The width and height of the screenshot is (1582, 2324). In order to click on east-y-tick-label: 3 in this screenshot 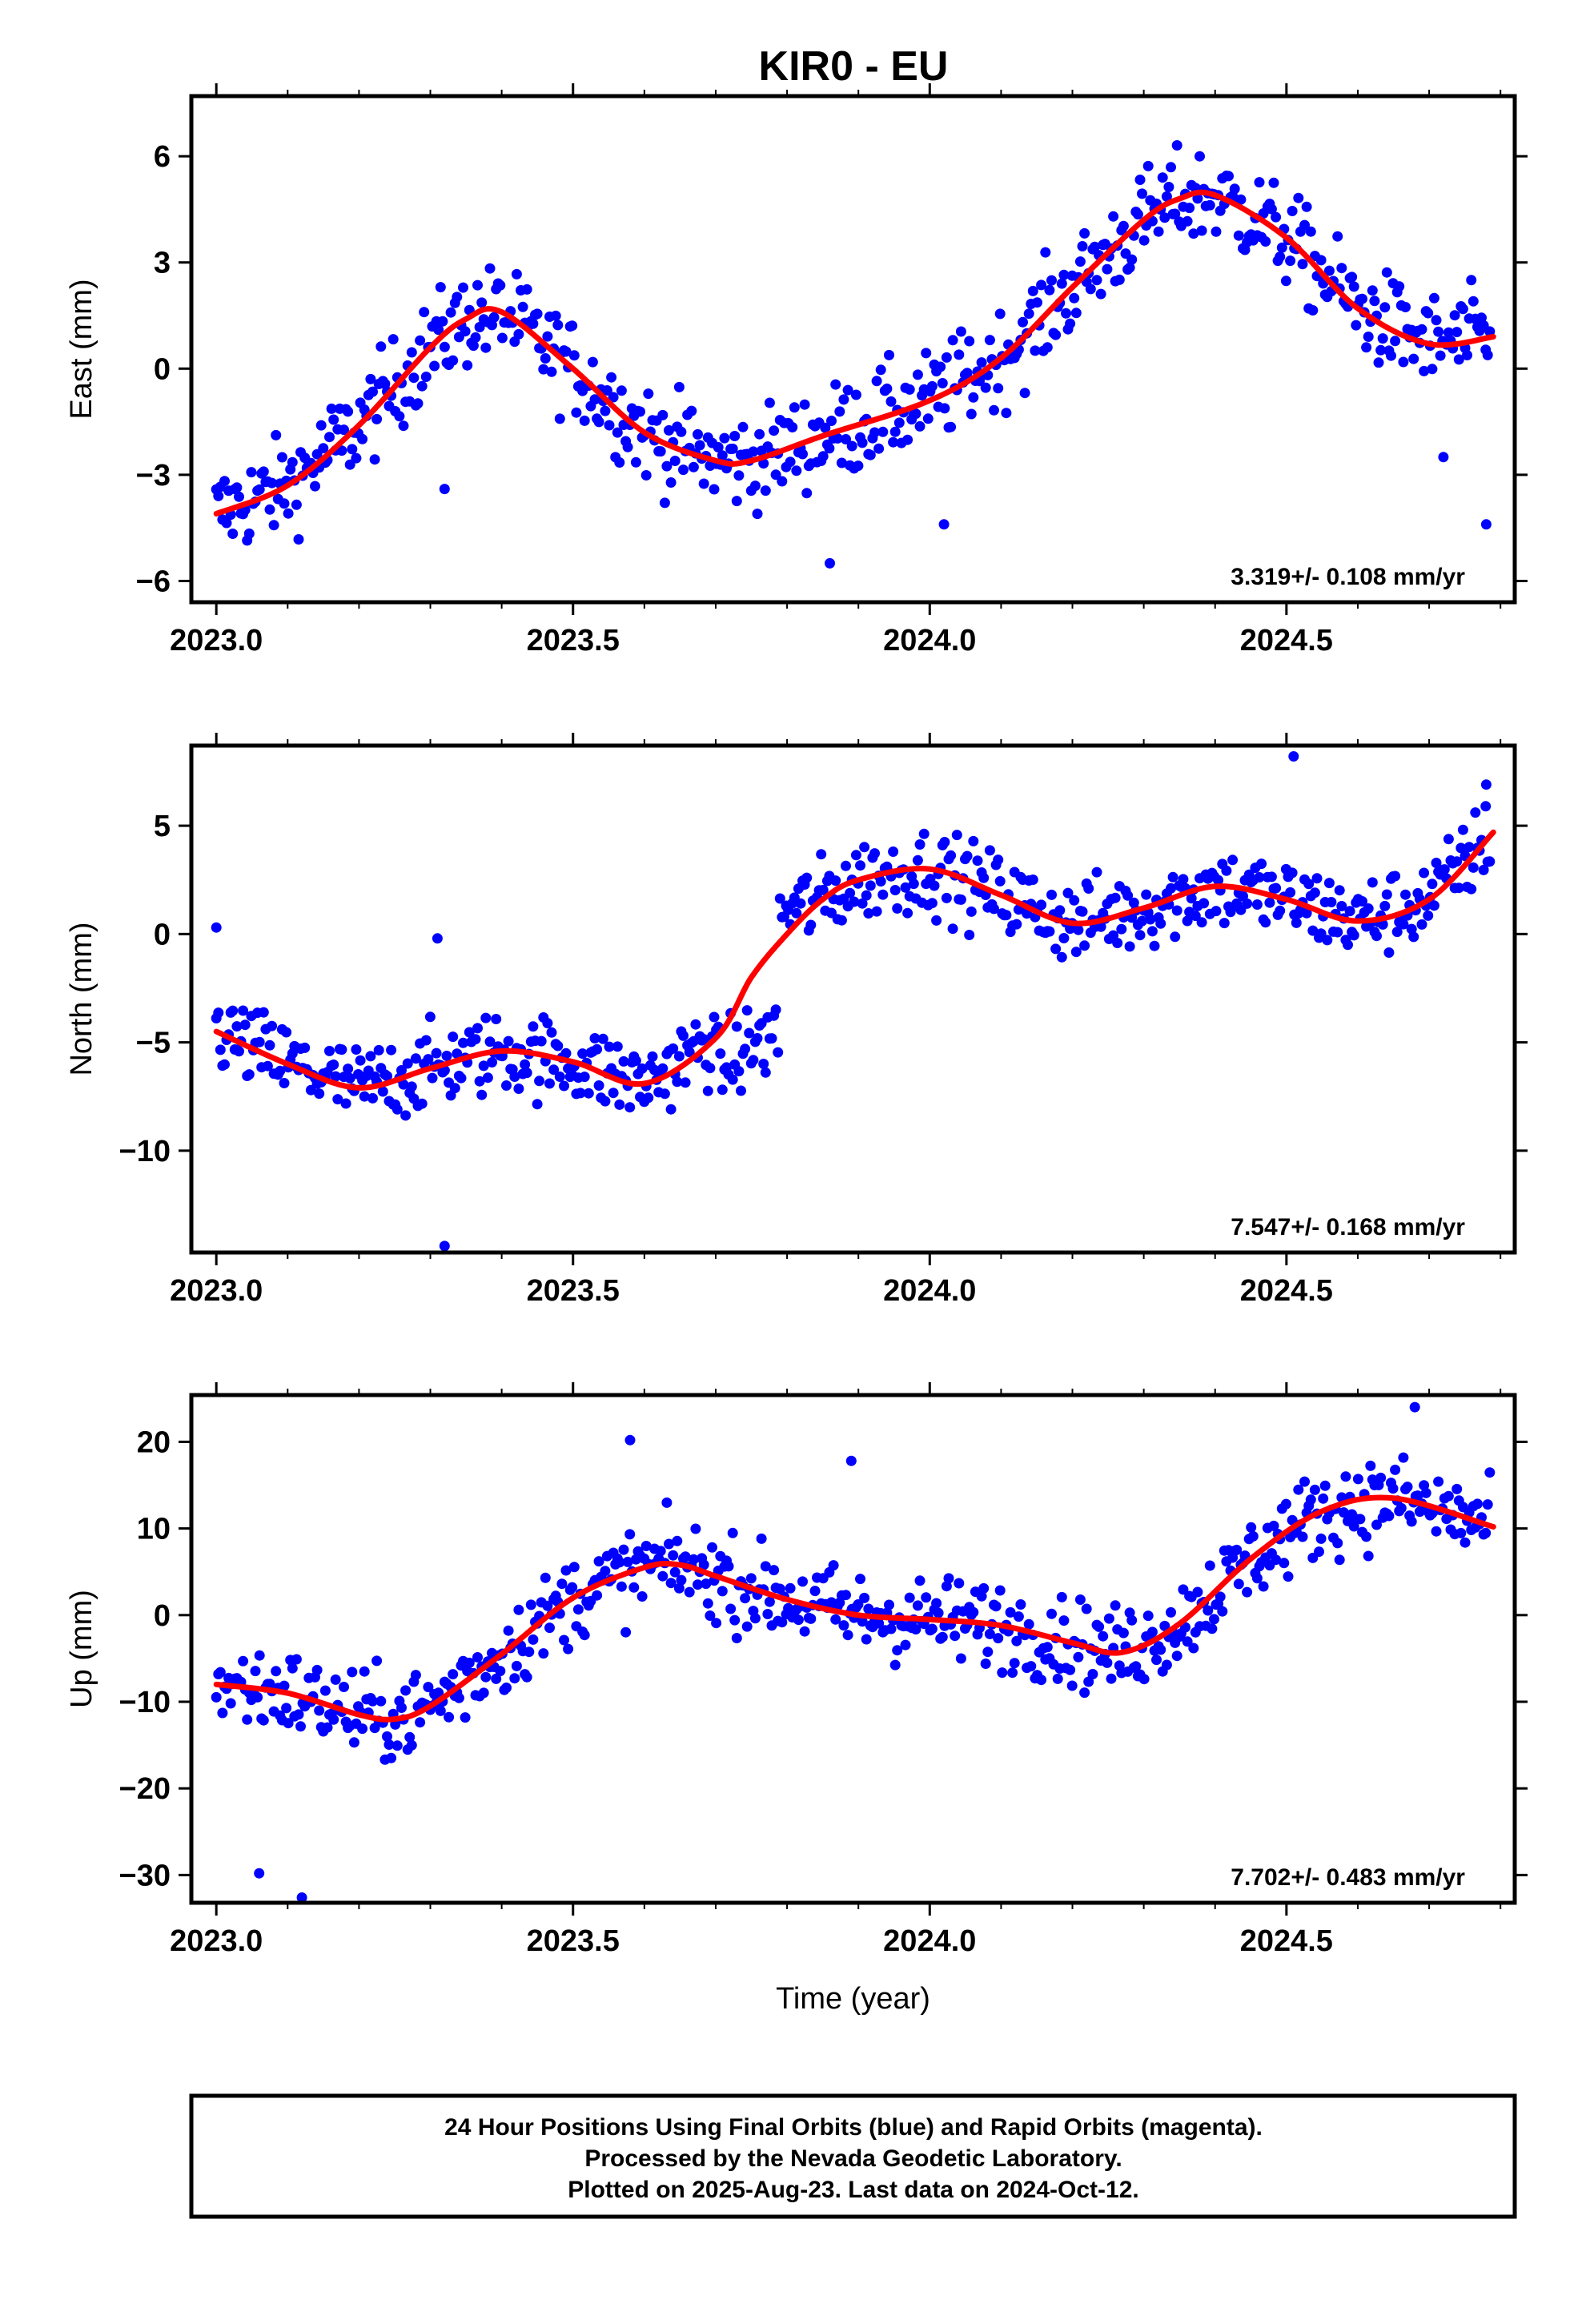, I will do `click(162, 263)`.